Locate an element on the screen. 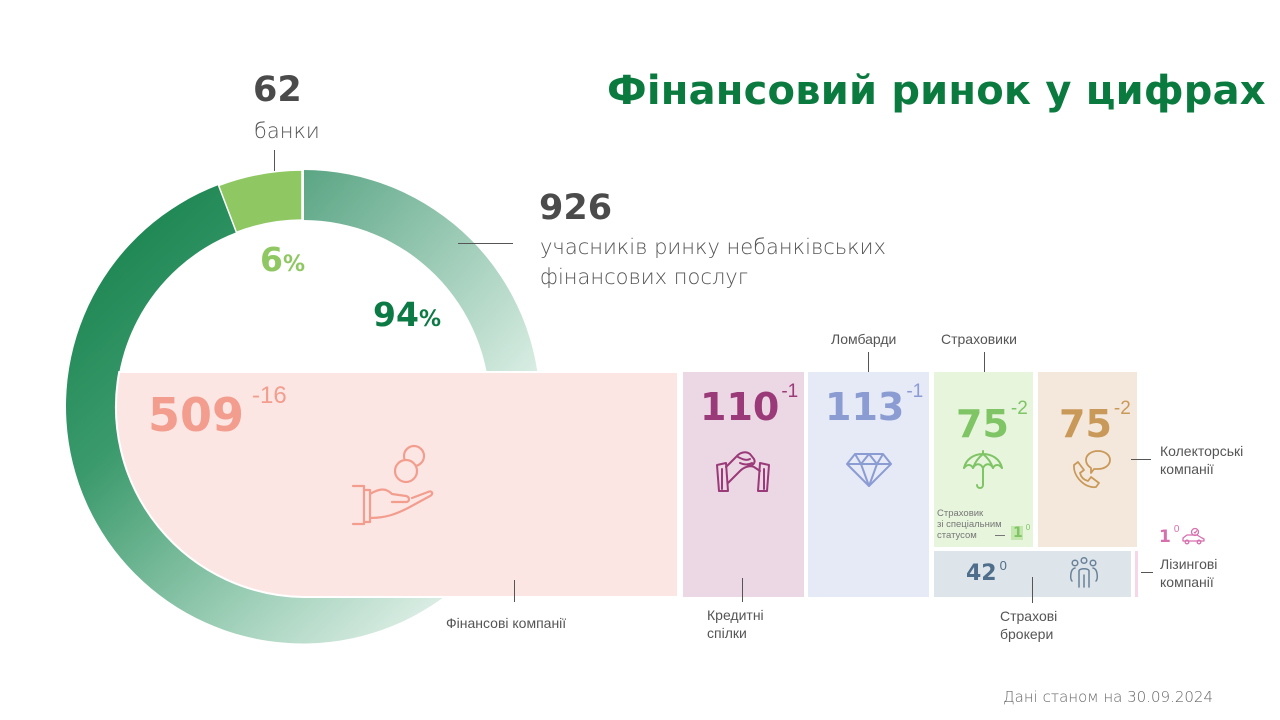 This screenshot has width=1280, height=720. collectors-leader is located at coordinates (1141, 459).